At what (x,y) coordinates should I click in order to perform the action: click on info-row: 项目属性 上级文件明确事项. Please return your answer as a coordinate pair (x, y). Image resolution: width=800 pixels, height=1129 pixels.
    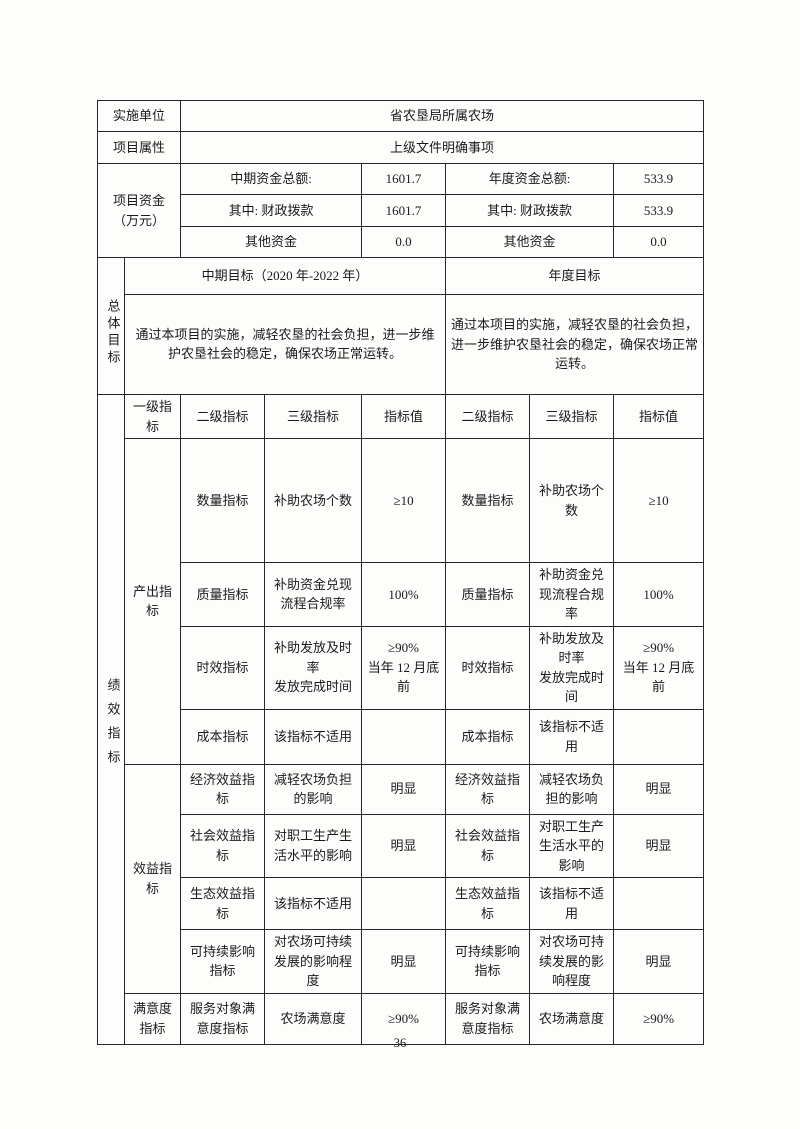
    Looking at the image, I should click on (400, 147).